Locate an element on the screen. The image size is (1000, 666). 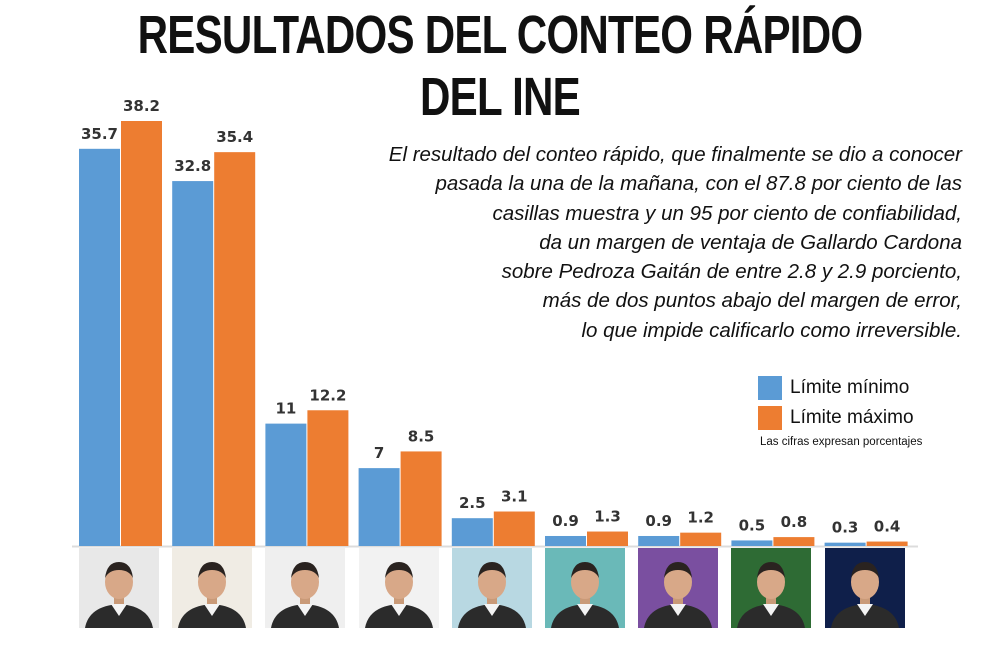
value-label-maximo-8: 0.8 is located at coordinates (794, 522).